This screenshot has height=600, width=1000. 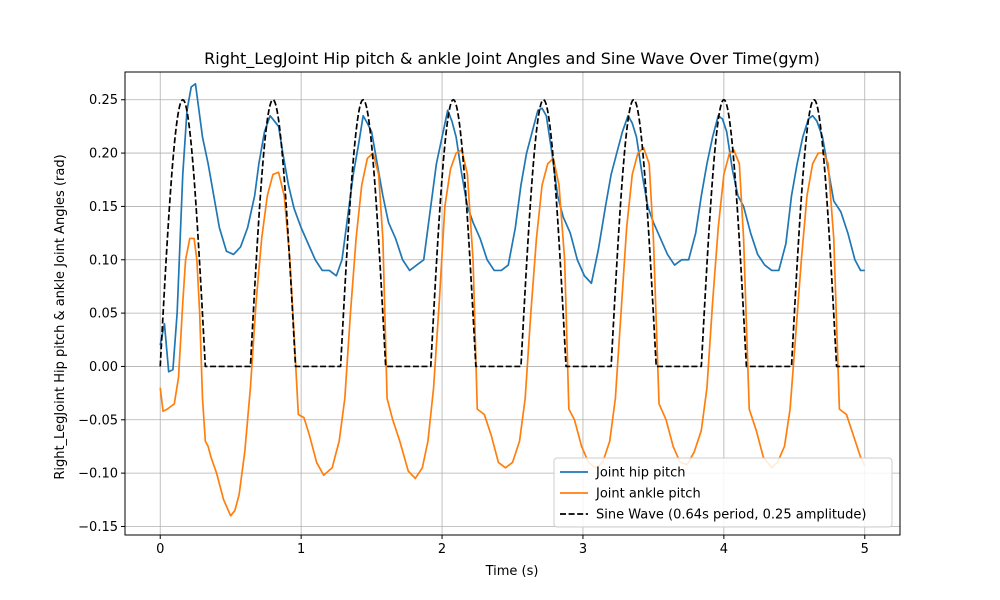 I want to click on x-tick-label: 2, so click(x=442, y=549).